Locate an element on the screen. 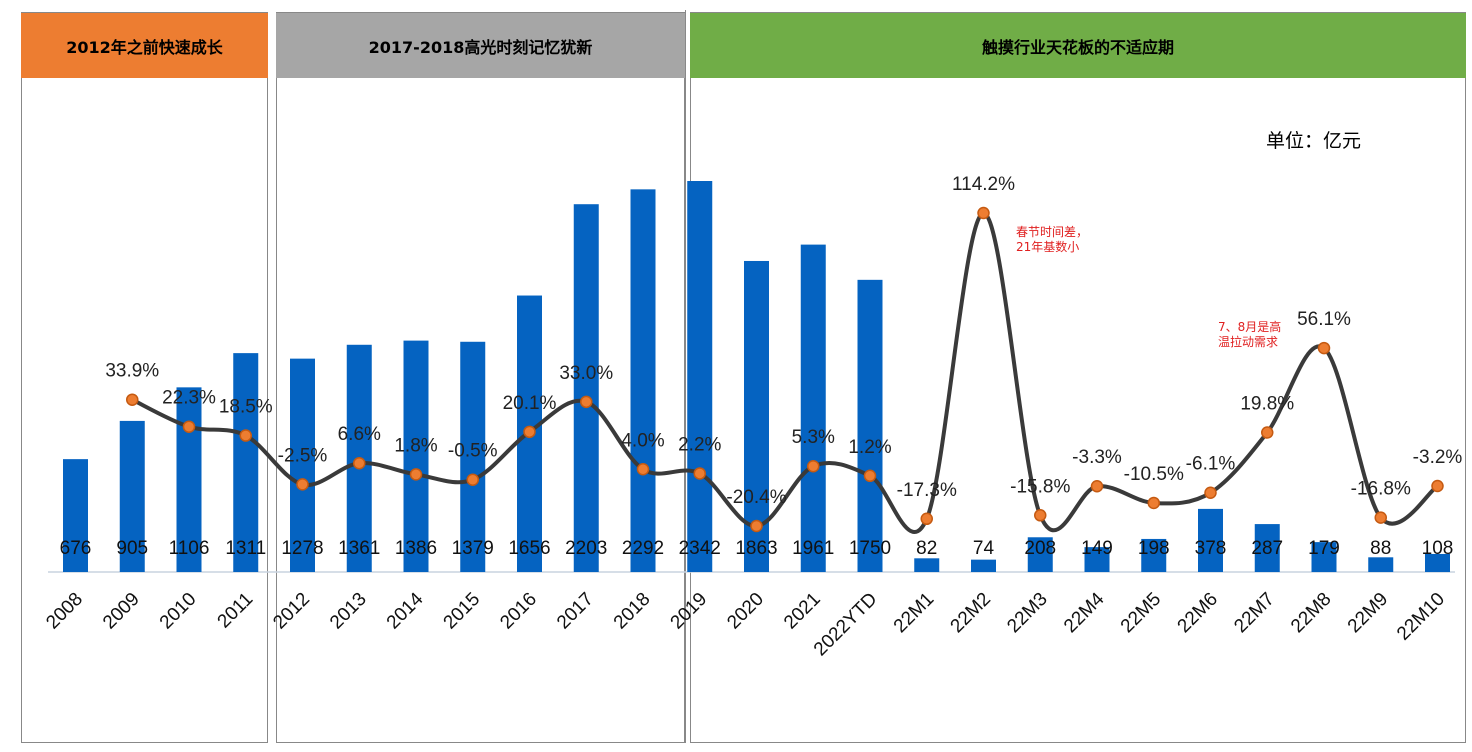 Image resolution: width=1472 pixels, height=752 pixels. bar-value-label: 88 is located at coordinates (1380, 548).